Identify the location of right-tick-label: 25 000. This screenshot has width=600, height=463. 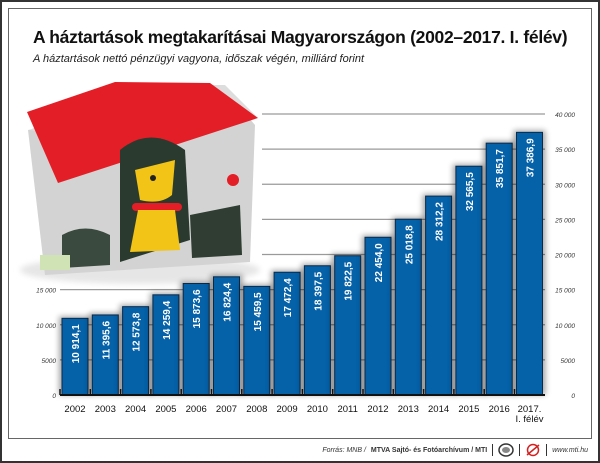
(564, 220).